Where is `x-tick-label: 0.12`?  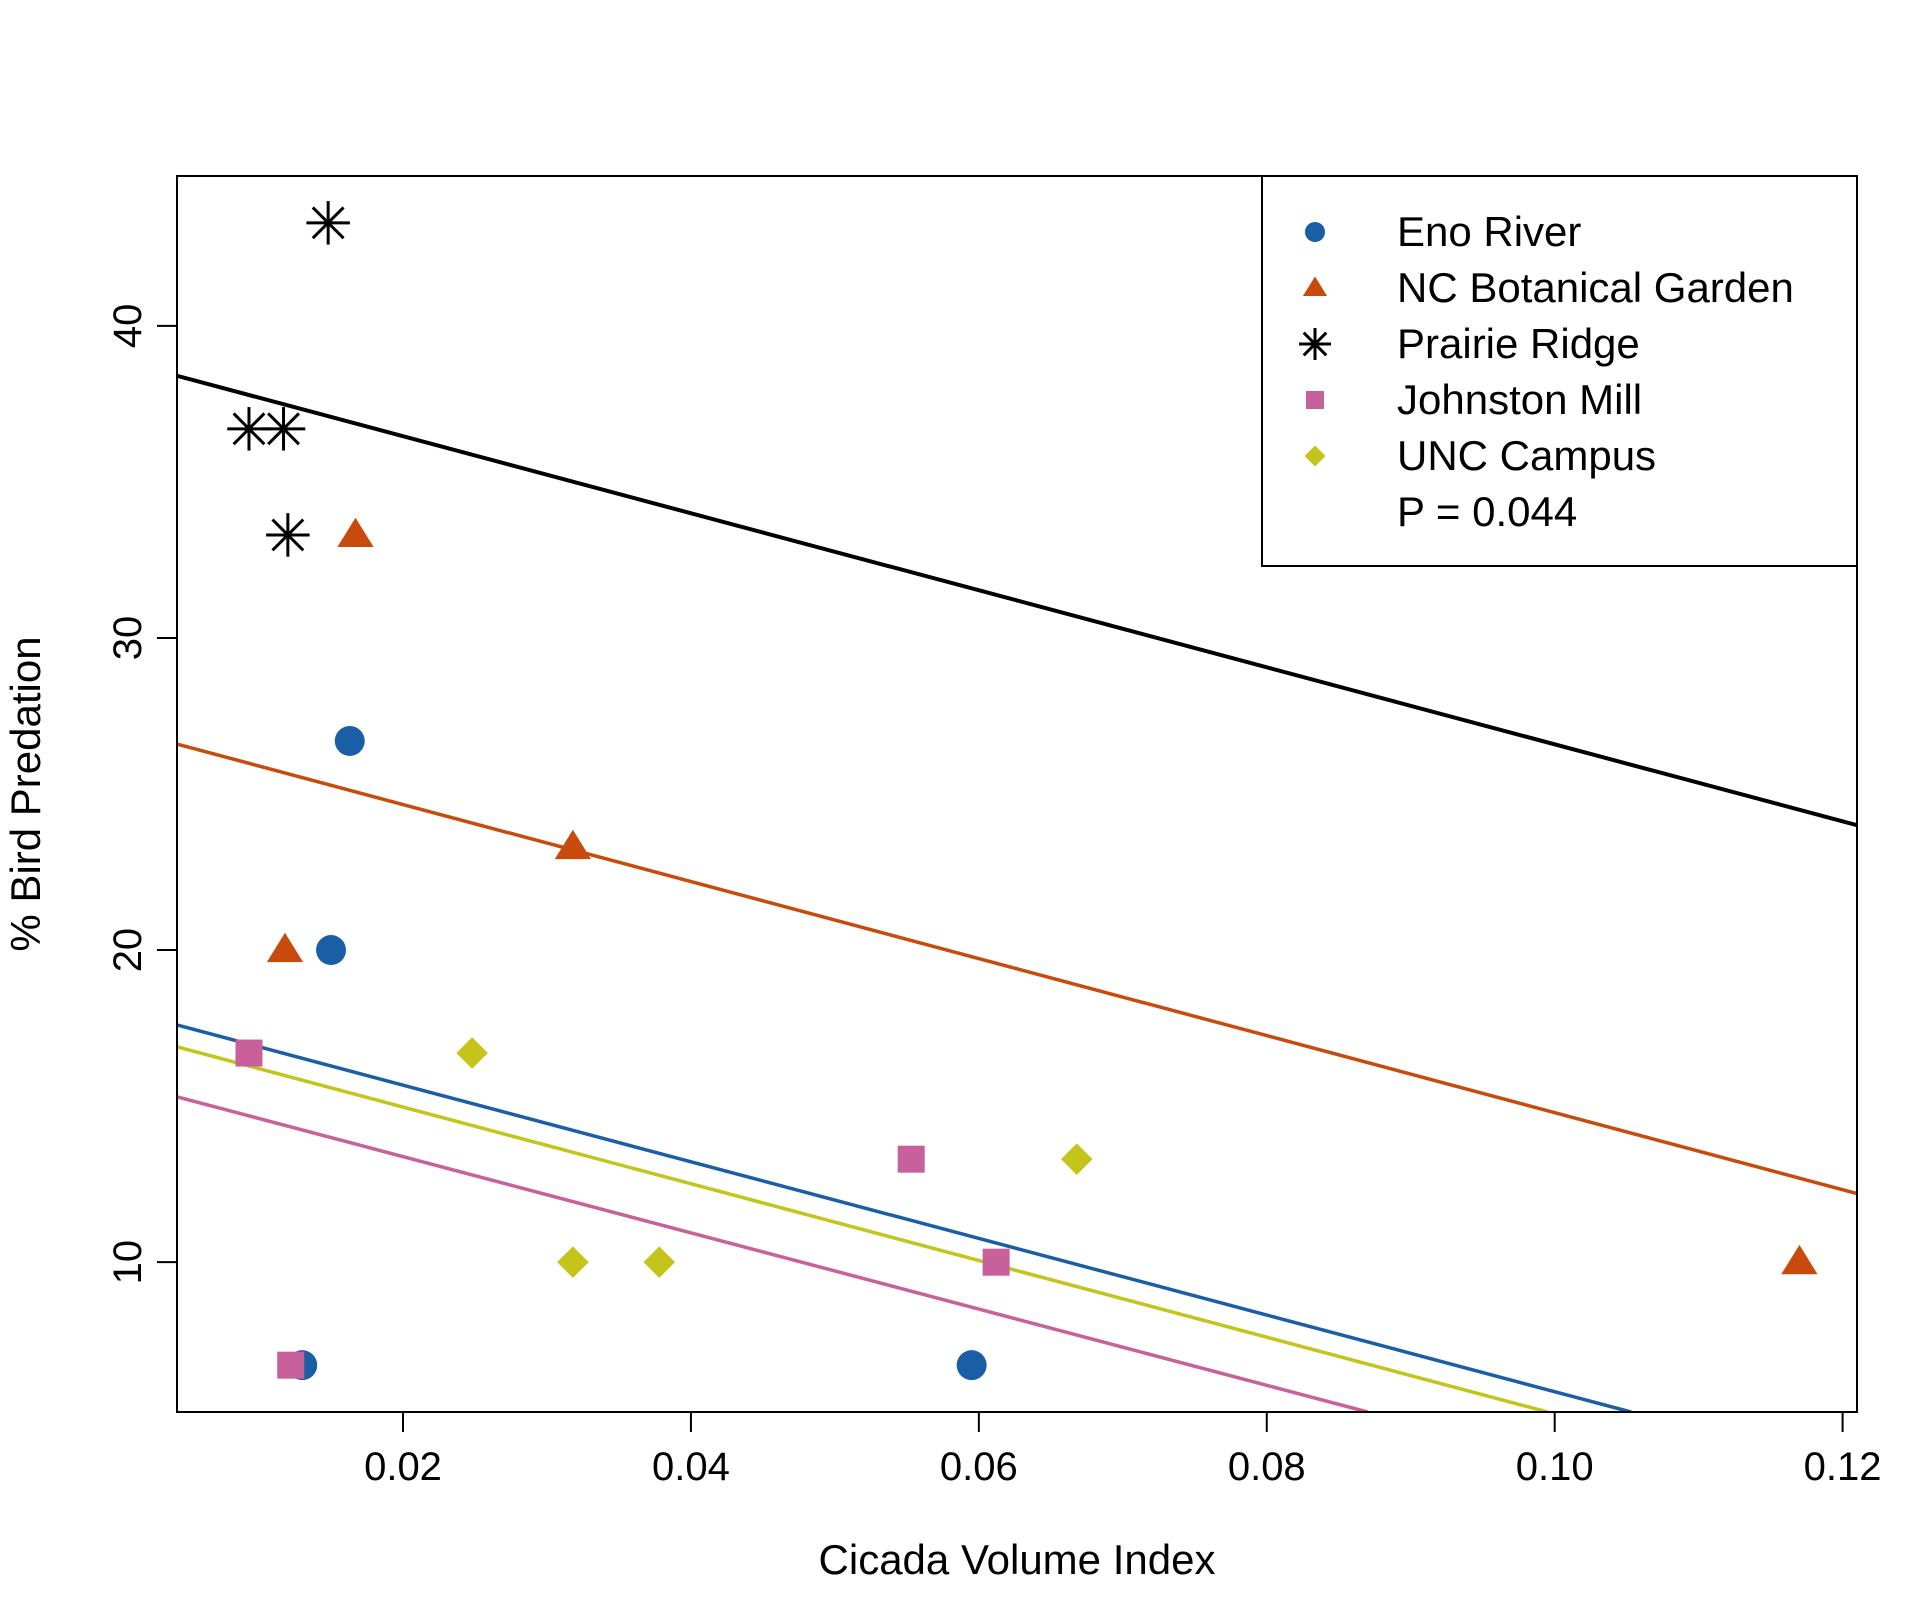 x-tick-label: 0.12 is located at coordinates (1843, 1467).